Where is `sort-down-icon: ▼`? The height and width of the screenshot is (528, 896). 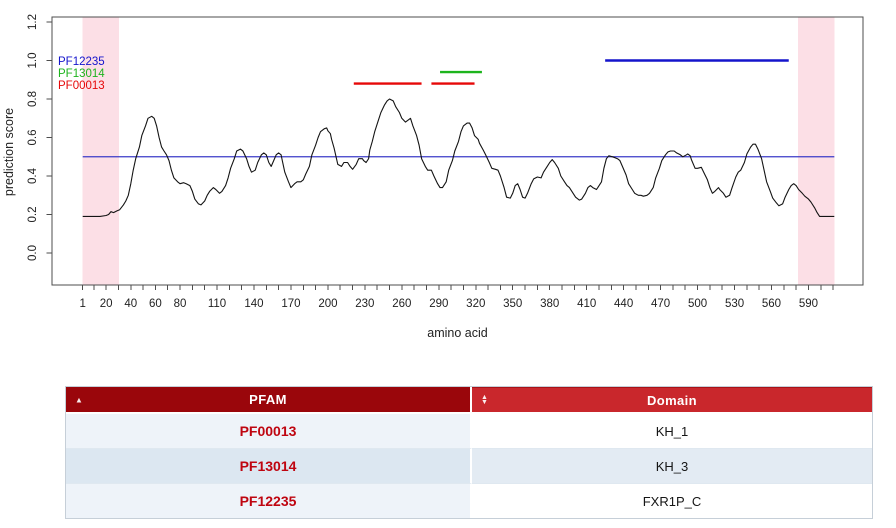
sort-down-icon: ▼ is located at coordinates (485, 402).